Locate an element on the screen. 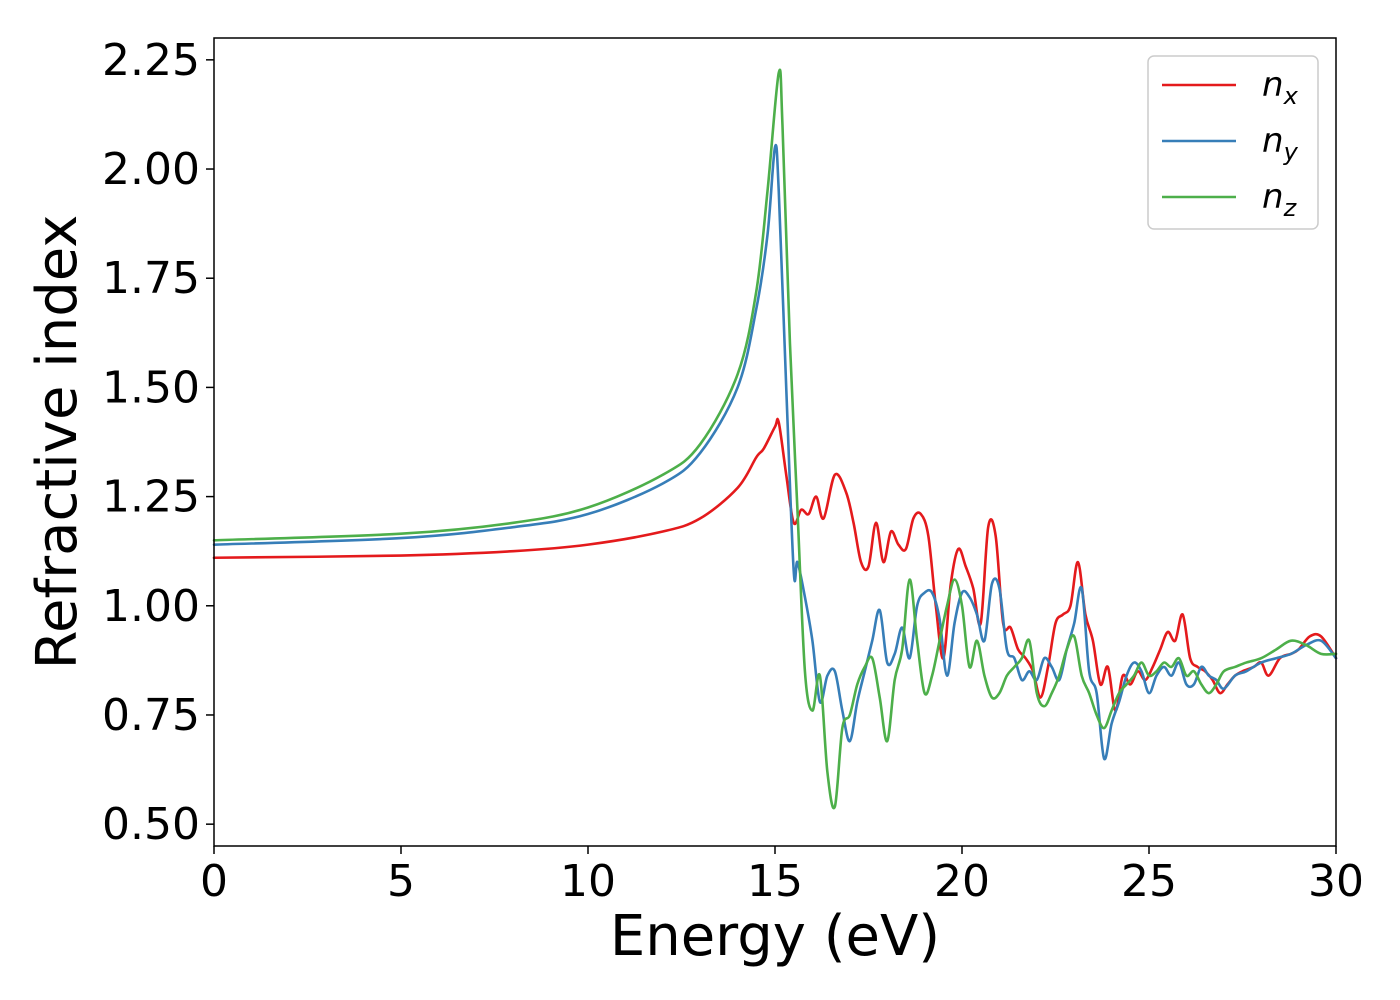  y-tick-label: 0.75 is located at coordinates (151, 715).